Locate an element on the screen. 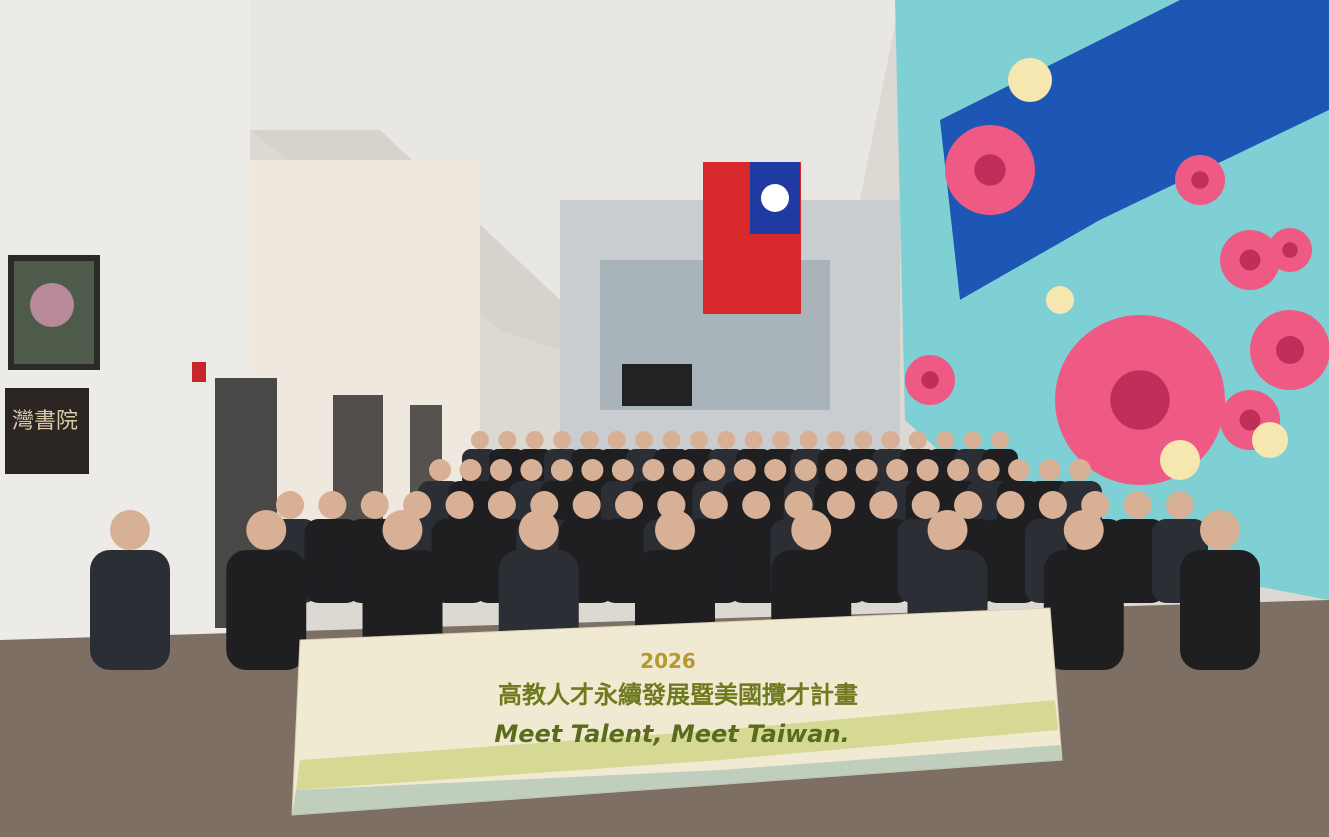 Image resolution: width=1329 pixels, height=837 pixels. banner-slogan: Meet Talent, Meet Taiwan. is located at coordinates (671, 734).